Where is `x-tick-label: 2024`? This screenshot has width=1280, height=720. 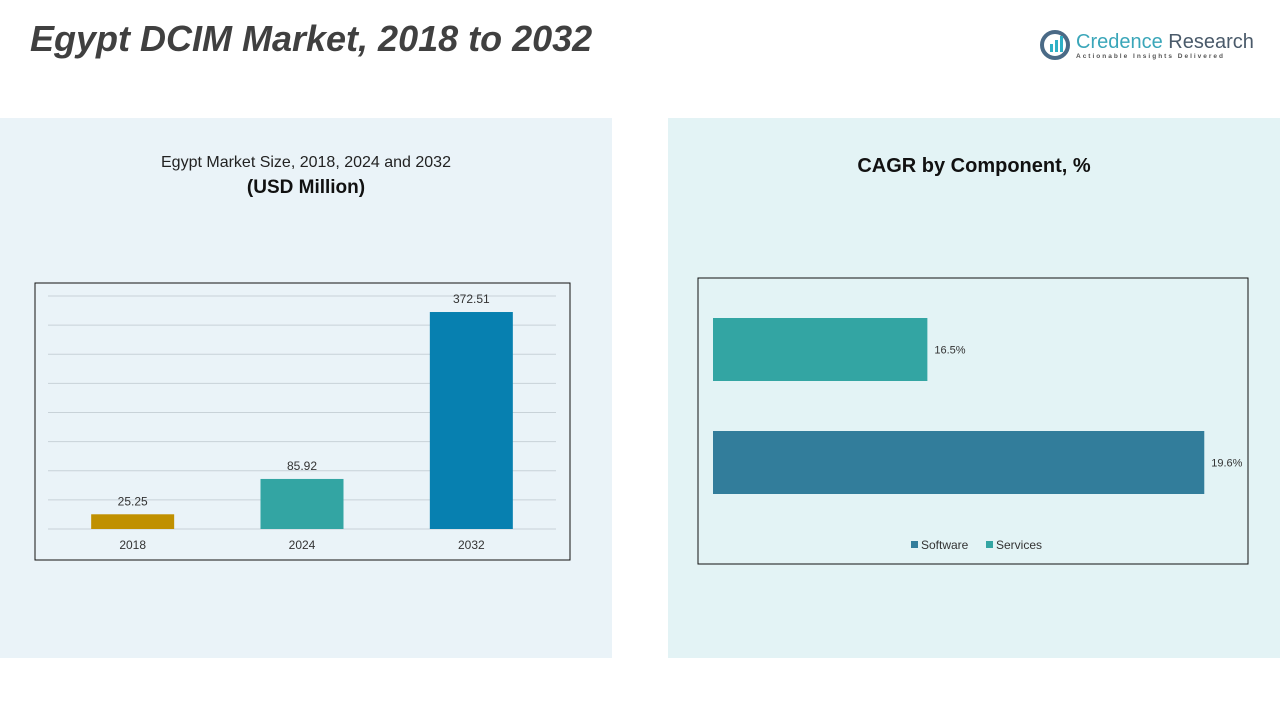
x-tick-label: 2024 is located at coordinates (302, 545).